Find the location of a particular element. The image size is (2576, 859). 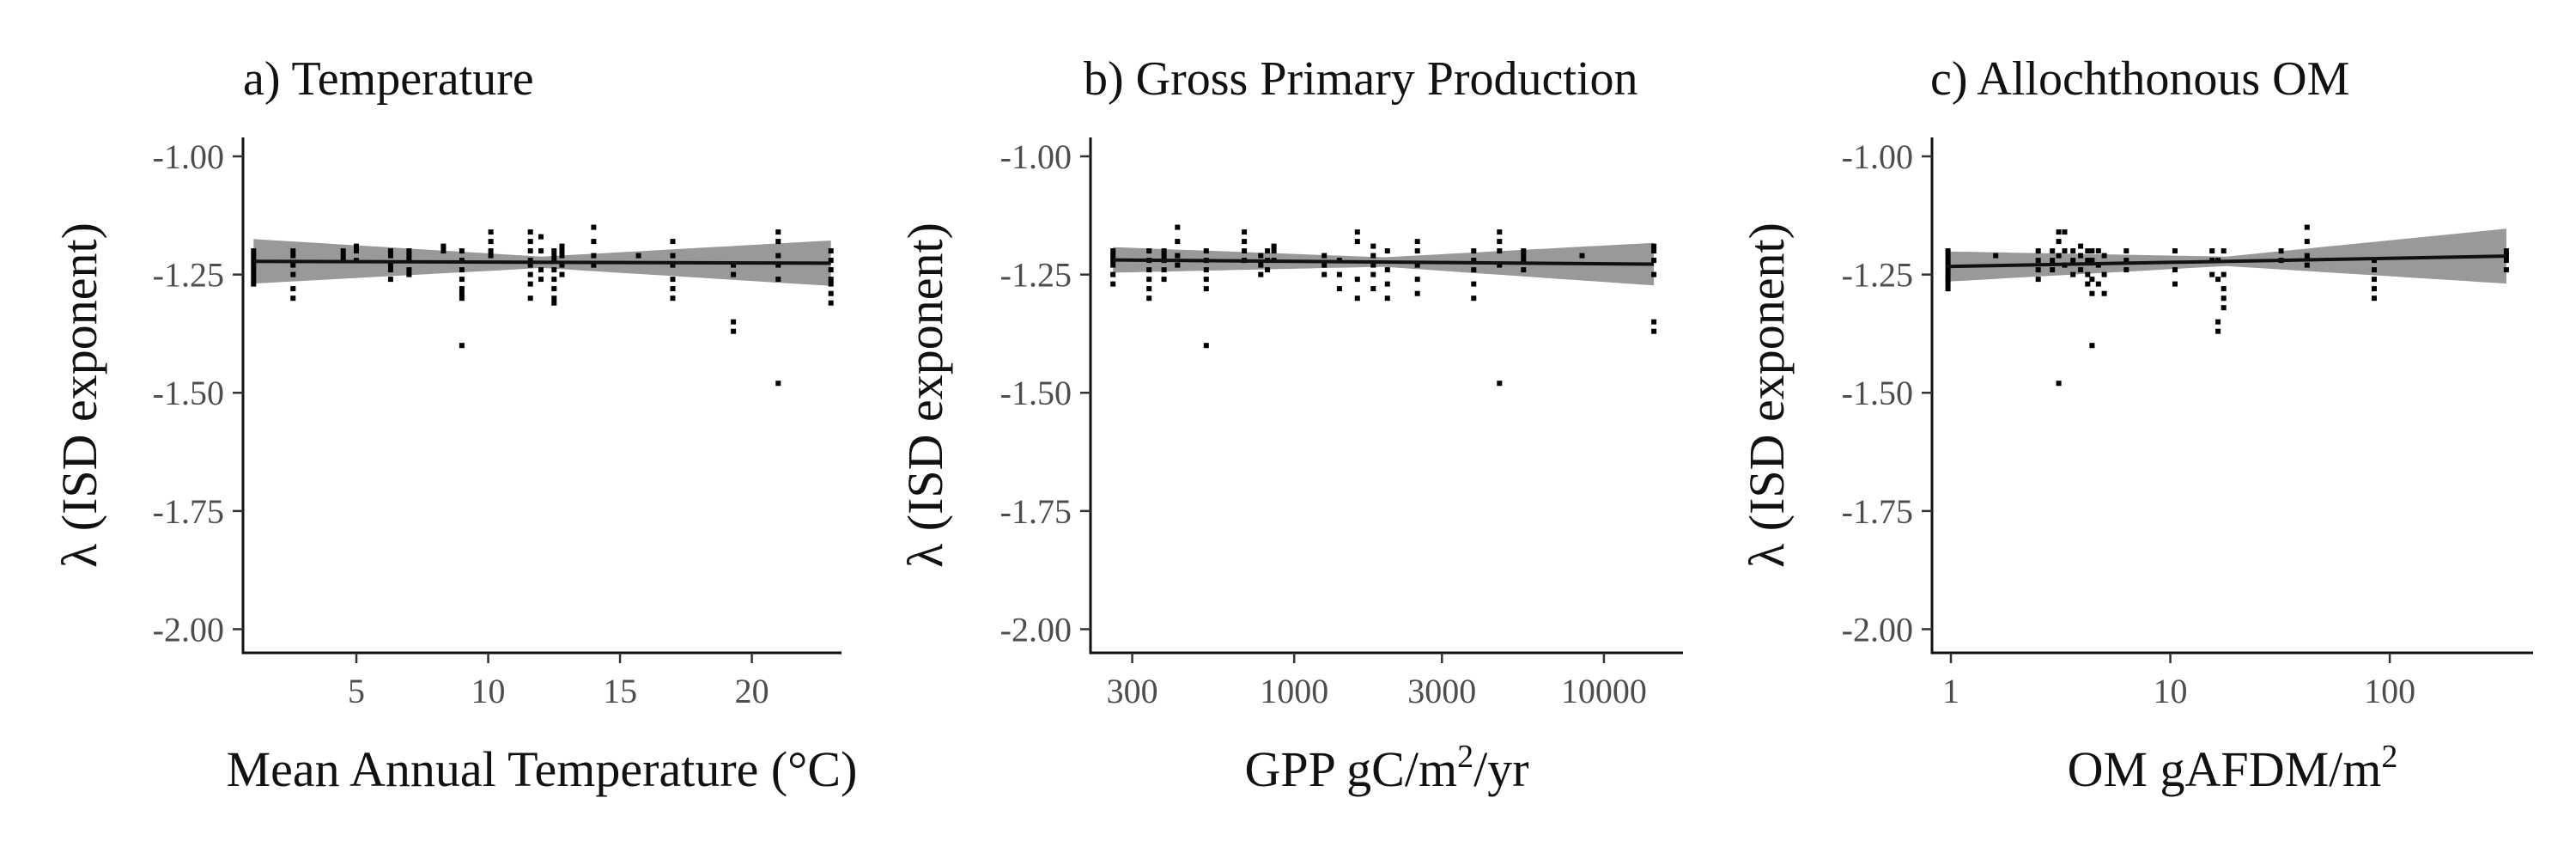

x-tick-label: 300 is located at coordinates (1133, 691).